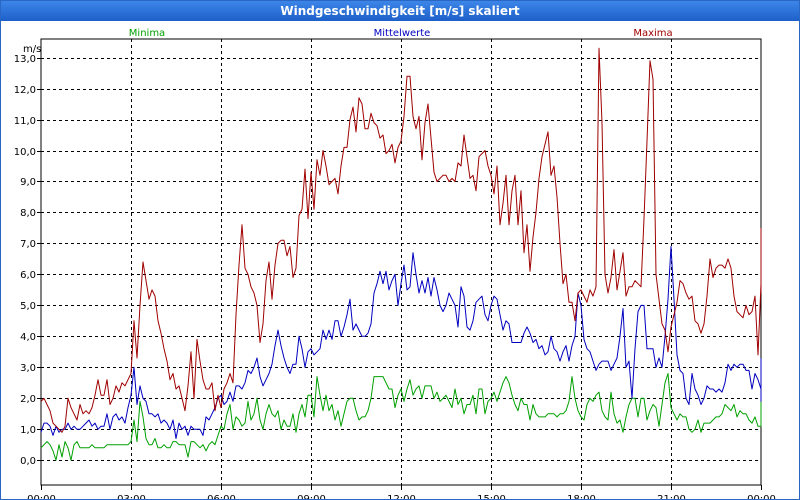  Describe the element at coordinates (28, 461) in the screenshot. I see `y-tick-label: 0,0` at that location.